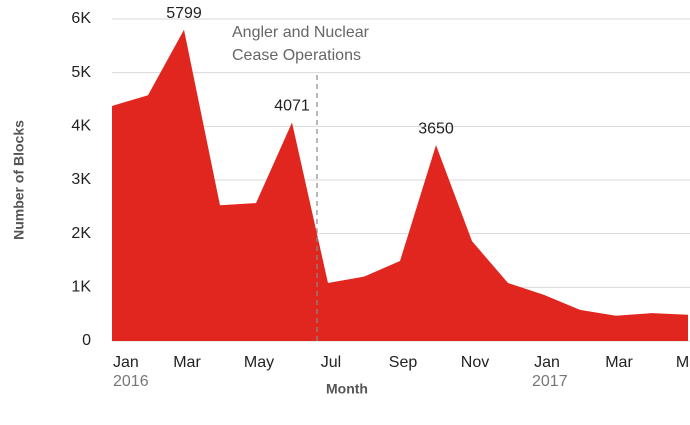 The height and width of the screenshot is (425, 690). What do you see at coordinates (81, 287) in the screenshot?
I see `y-tick-label: 1K` at bounding box center [81, 287].